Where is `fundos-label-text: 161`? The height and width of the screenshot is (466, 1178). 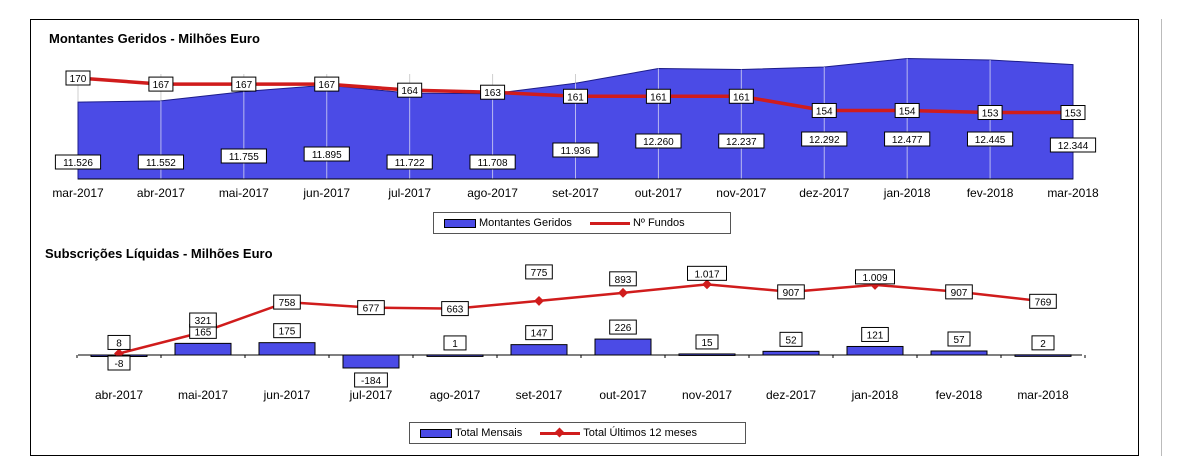 fundos-label-text: 161 is located at coordinates (658, 97).